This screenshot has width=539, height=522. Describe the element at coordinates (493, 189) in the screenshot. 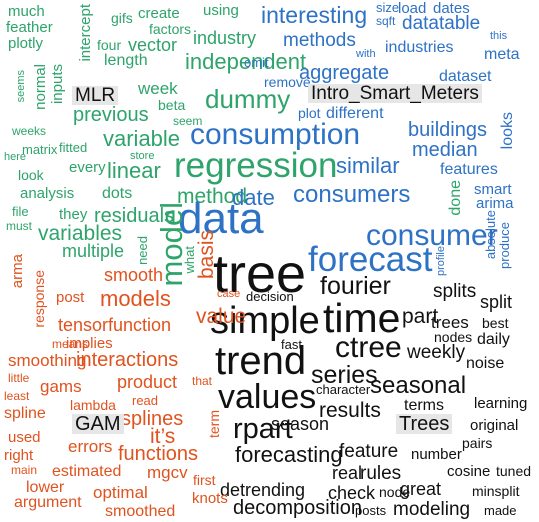

I see `word-smart: smart` at that location.